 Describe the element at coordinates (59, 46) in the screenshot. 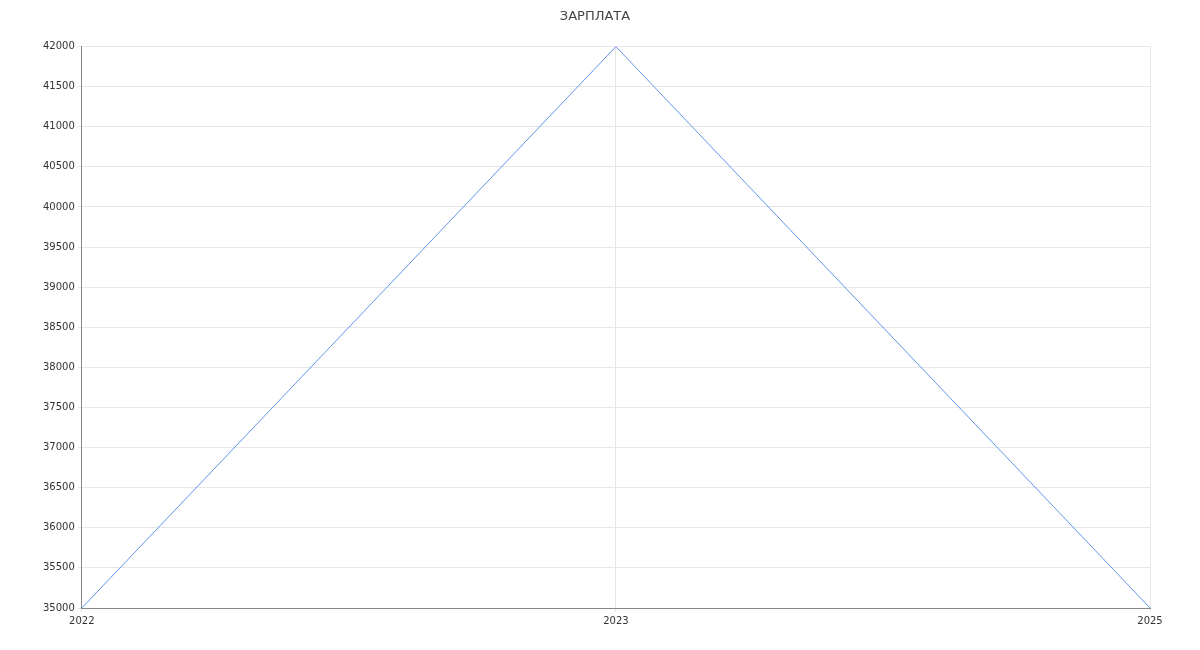

I see `y-tick-label: 42000` at that location.